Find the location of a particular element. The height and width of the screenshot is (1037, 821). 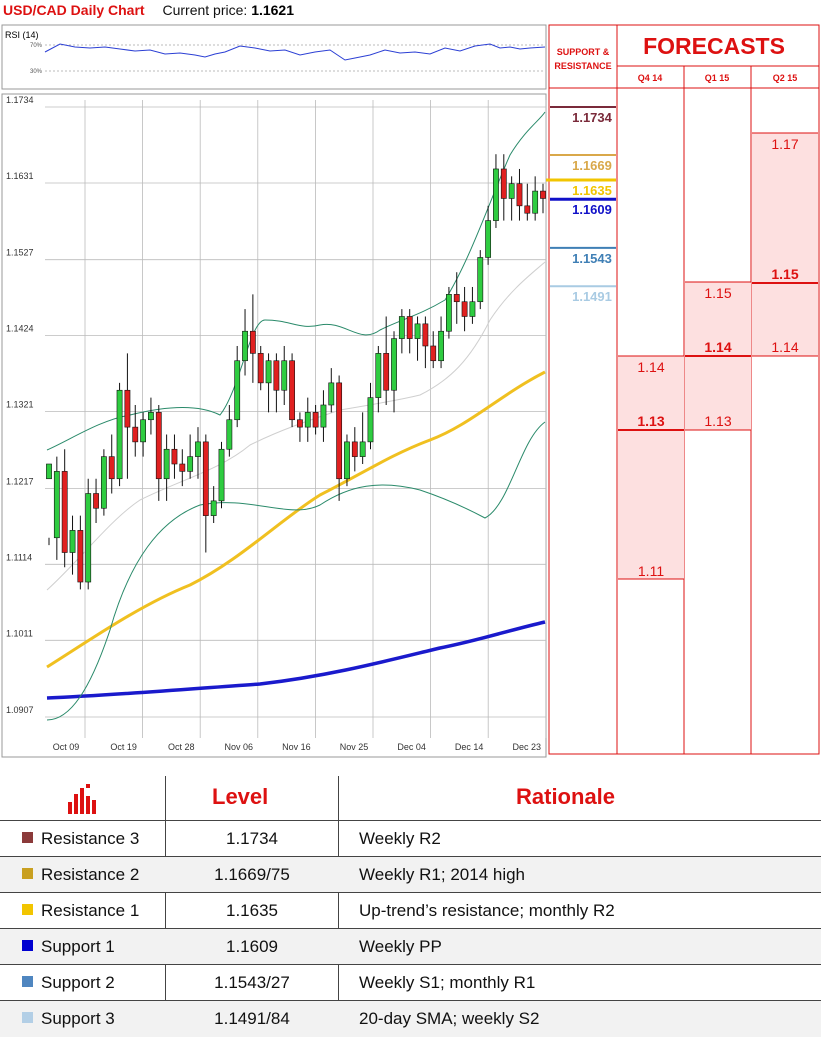

row-level: 1.1669/75 is located at coordinates (252, 874).